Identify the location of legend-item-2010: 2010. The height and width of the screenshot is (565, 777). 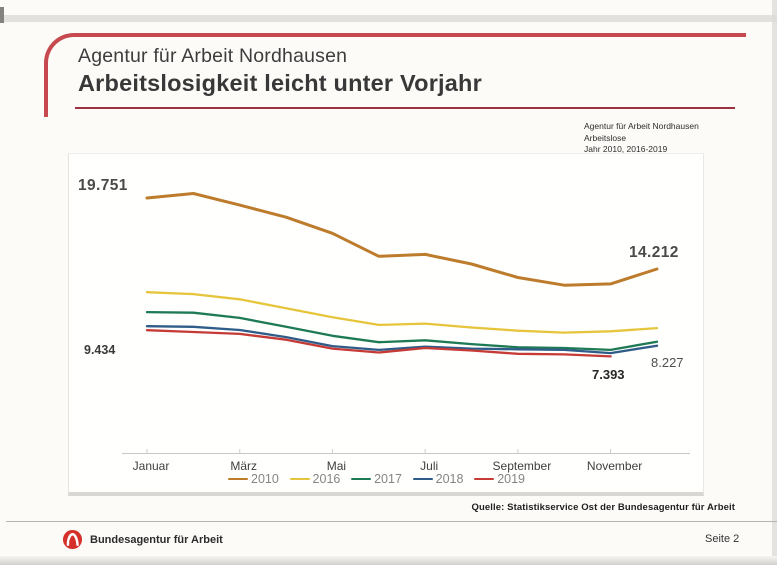
(253, 479).